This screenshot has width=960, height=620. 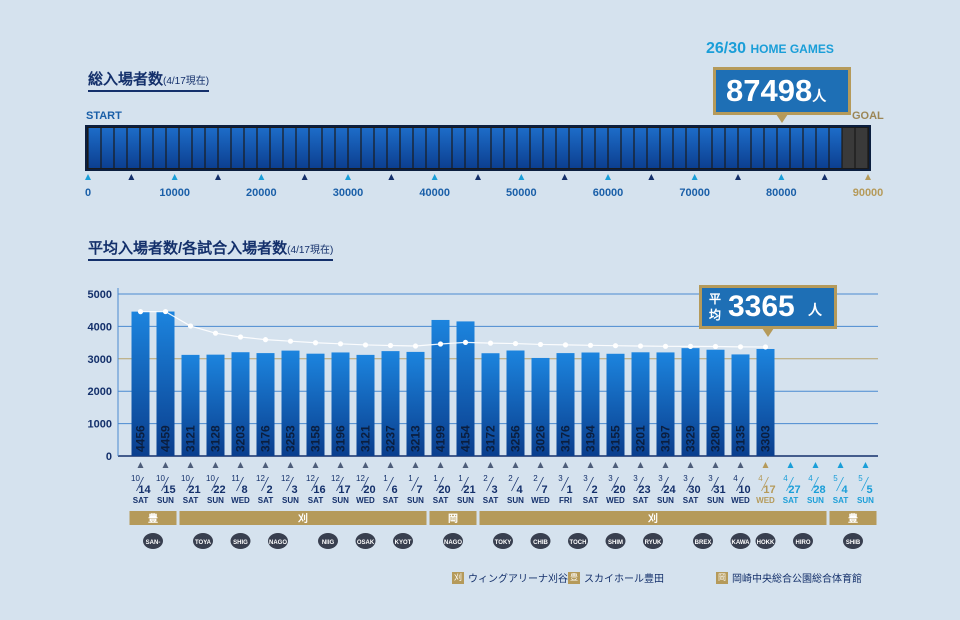 I want to click on running-average-line, so click(x=453, y=329).